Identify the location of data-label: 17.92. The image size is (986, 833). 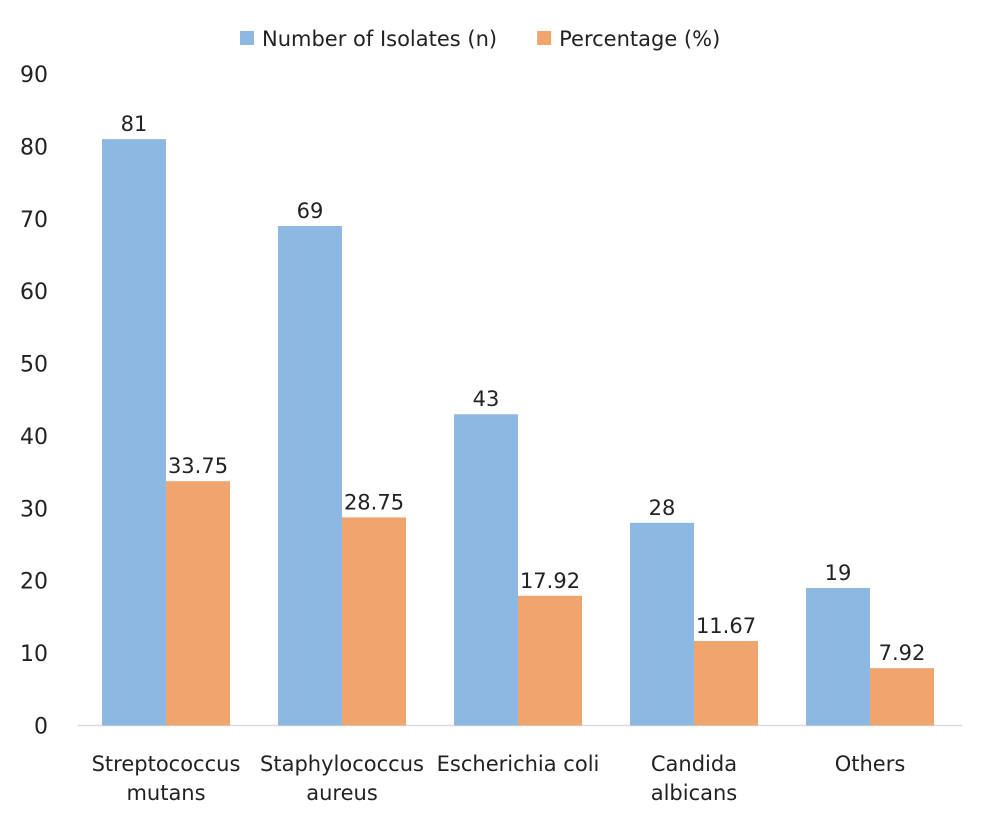
(550, 581).